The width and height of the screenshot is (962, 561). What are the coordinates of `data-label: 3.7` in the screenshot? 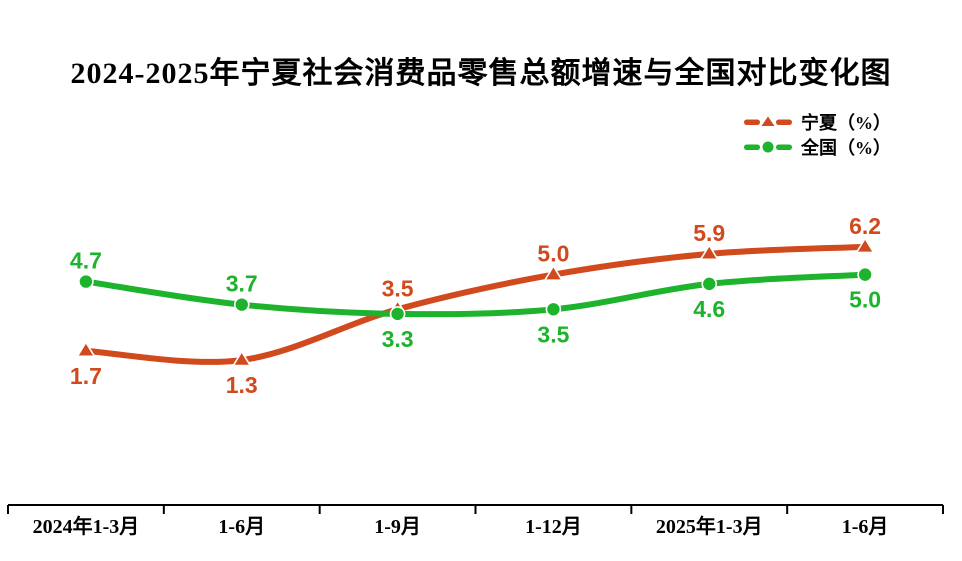 It's located at (242, 284).